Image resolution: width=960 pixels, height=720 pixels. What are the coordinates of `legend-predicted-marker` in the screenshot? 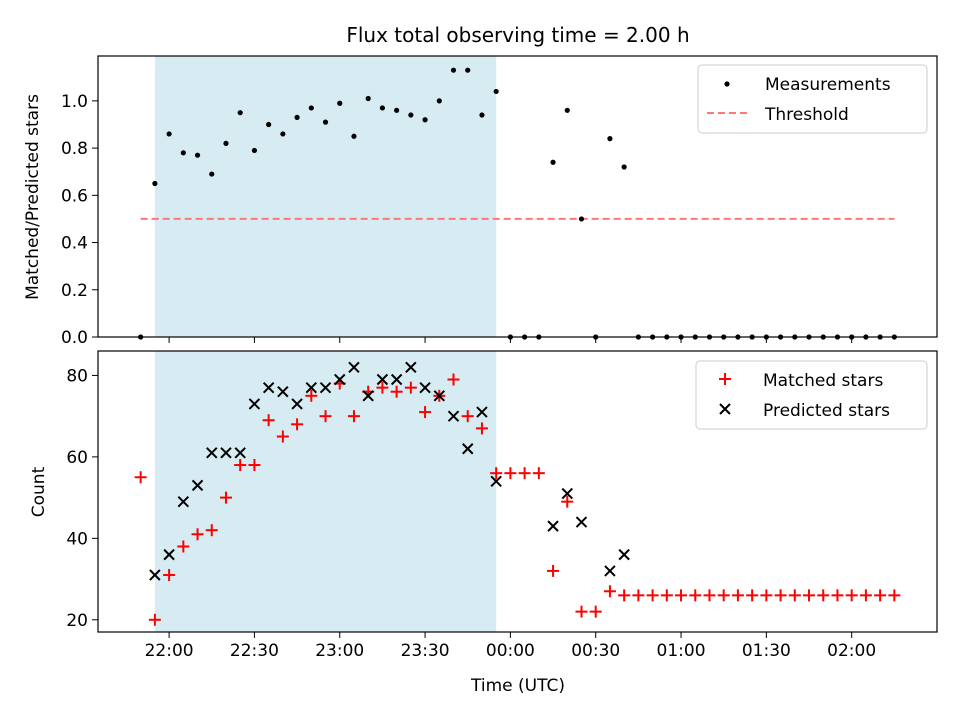 It's located at (725, 409).